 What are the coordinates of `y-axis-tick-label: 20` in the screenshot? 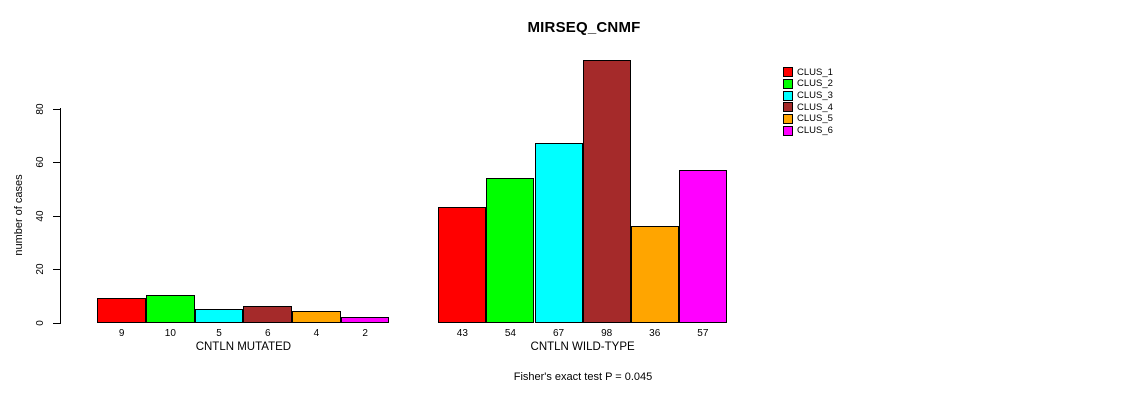 It's located at (40, 269).